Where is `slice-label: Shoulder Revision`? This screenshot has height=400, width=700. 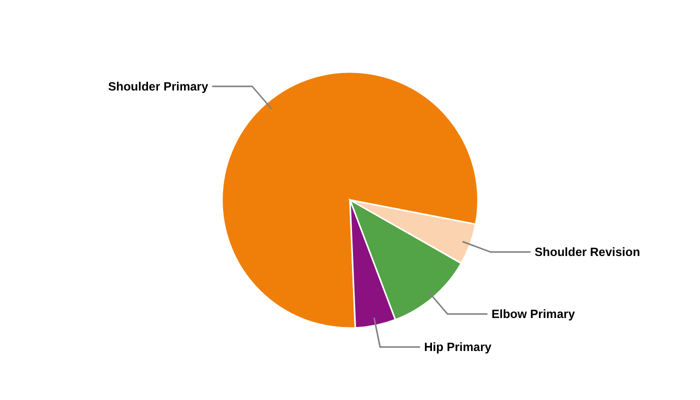
slice-label: Shoulder Revision is located at coordinates (587, 252).